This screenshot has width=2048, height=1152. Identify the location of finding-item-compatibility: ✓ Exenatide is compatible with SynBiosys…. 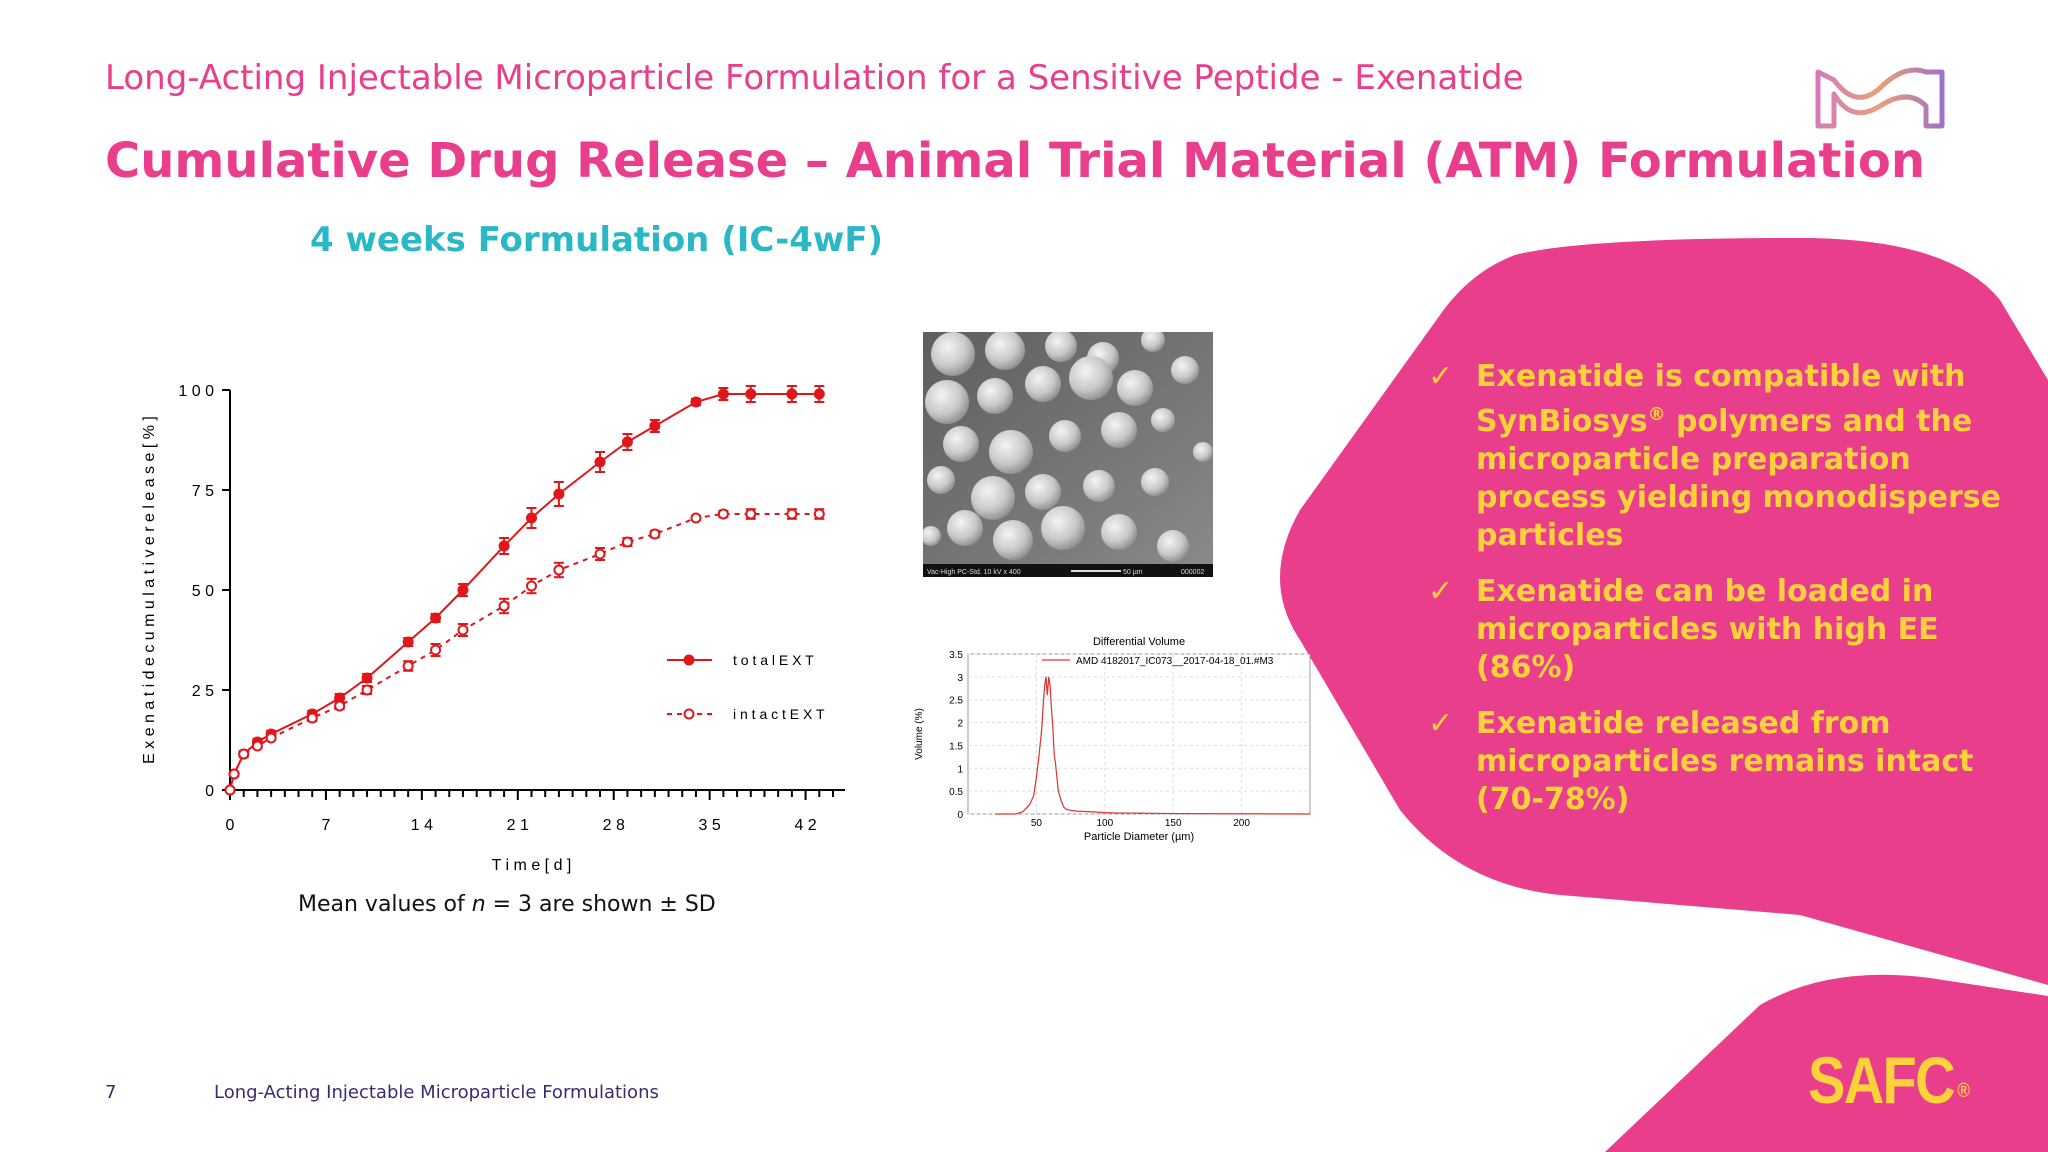
(1723, 456).